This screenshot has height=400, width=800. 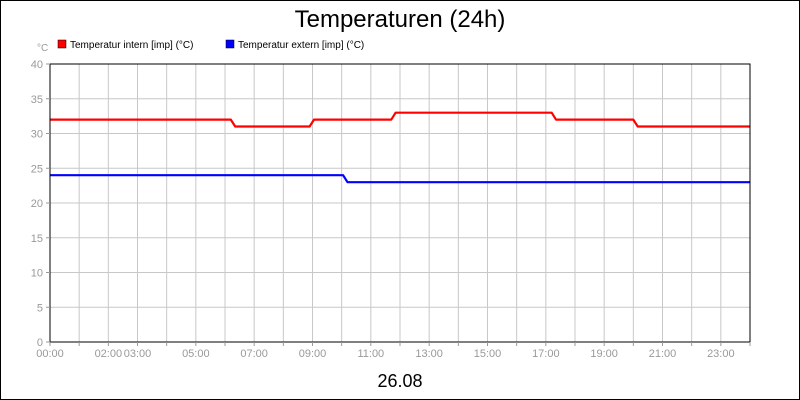 I want to click on x-tick-label: 15:00, so click(x=488, y=354).